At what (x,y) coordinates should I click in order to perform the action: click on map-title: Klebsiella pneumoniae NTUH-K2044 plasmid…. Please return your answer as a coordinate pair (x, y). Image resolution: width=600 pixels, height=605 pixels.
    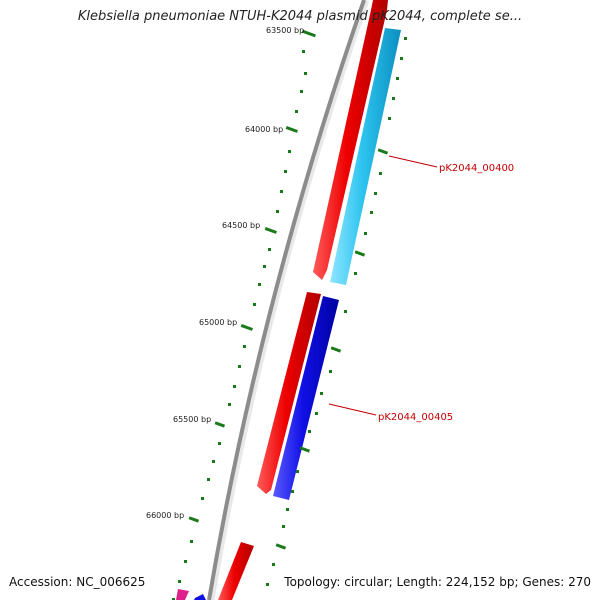
    Looking at the image, I should click on (300, 16).